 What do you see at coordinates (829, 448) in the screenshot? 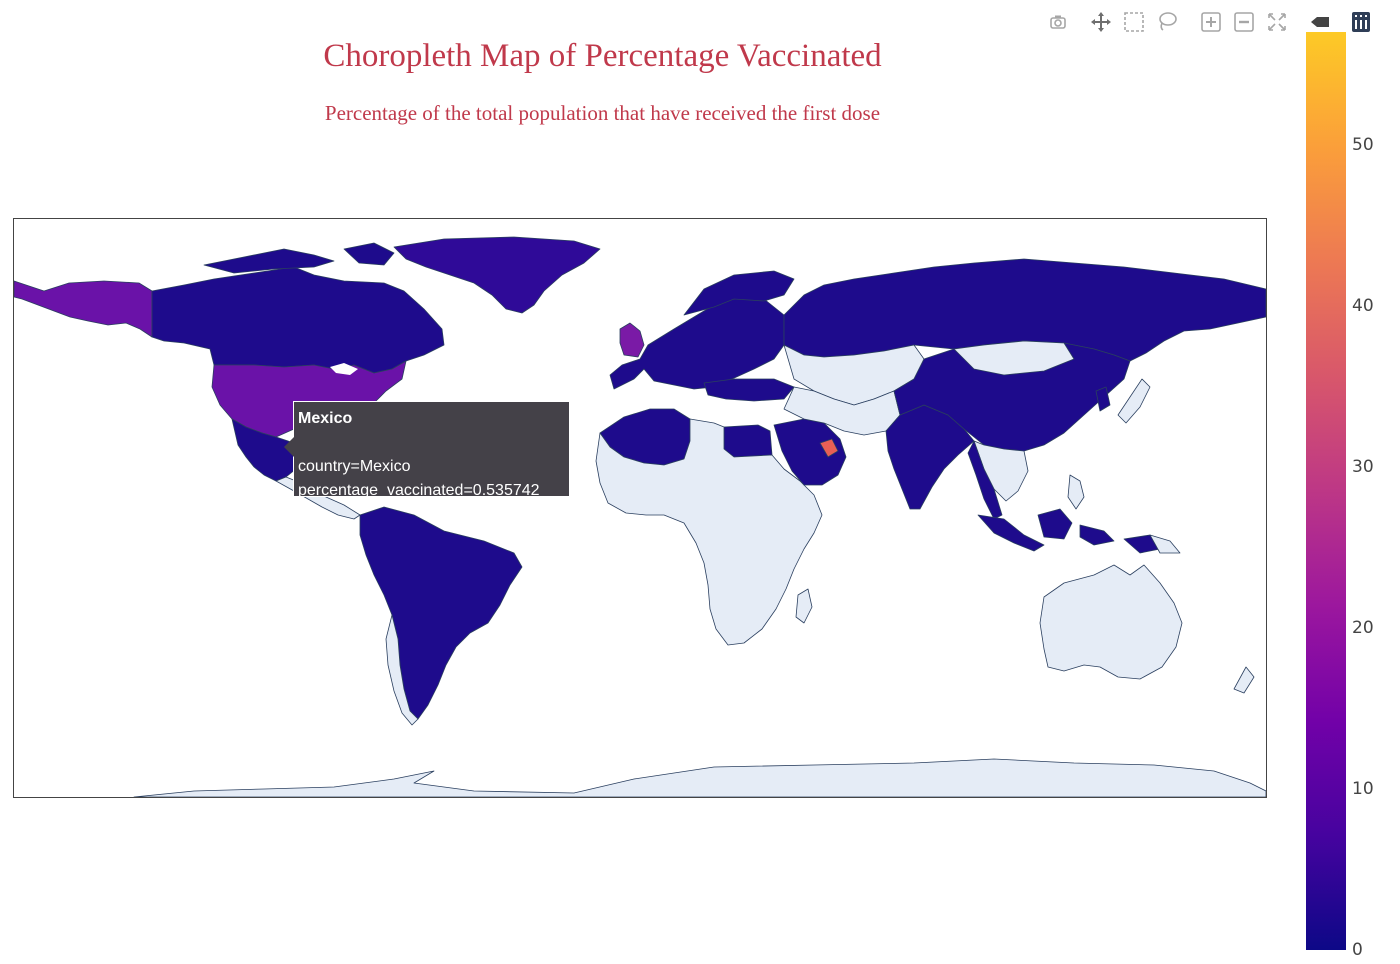
I see `country-uae` at bounding box center [829, 448].